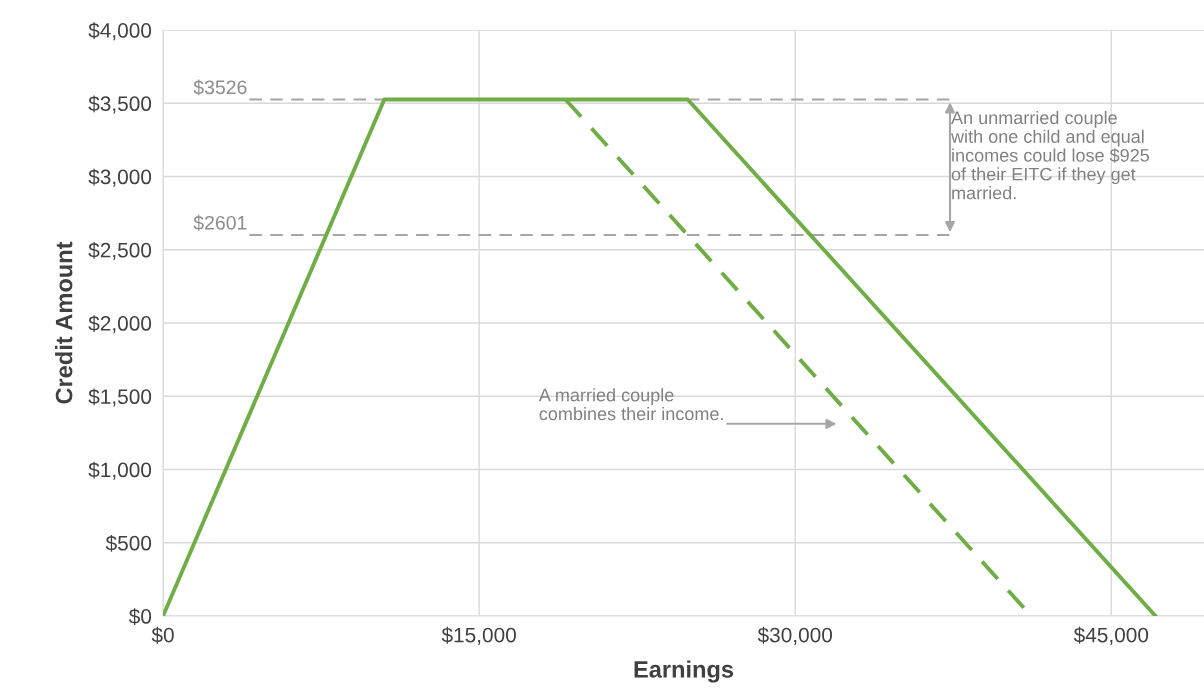  Describe the element at coordinates (120, 397) in the screenshot. I see `y-tick-label: $1,500` at that location.